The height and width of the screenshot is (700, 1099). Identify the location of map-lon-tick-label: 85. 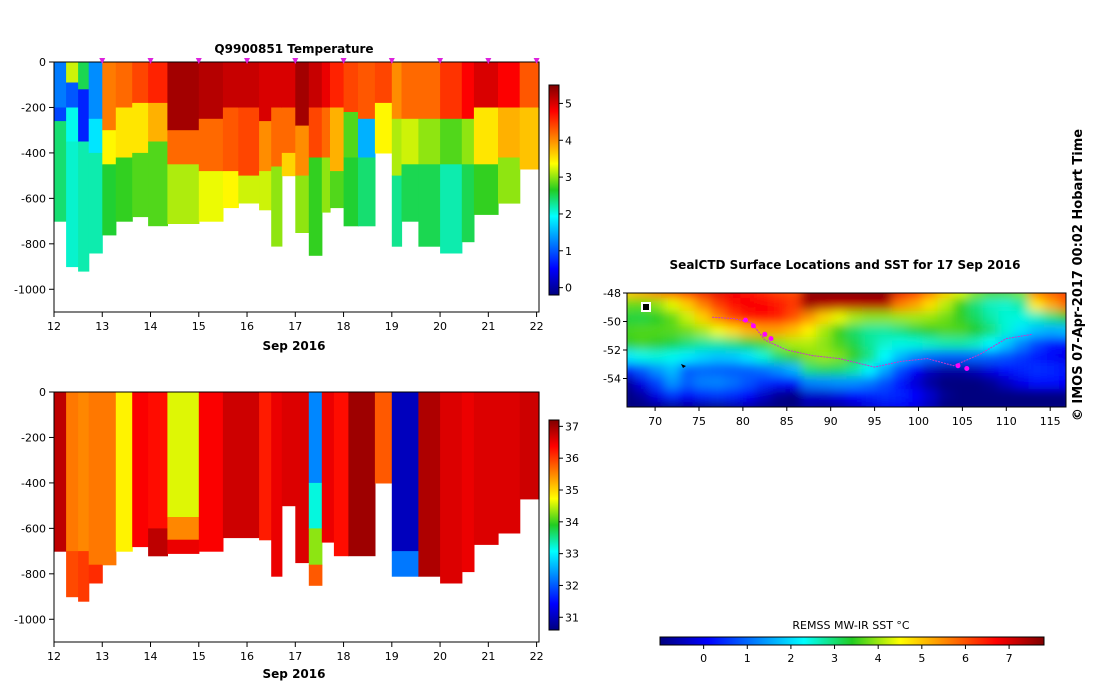
(787, 421).